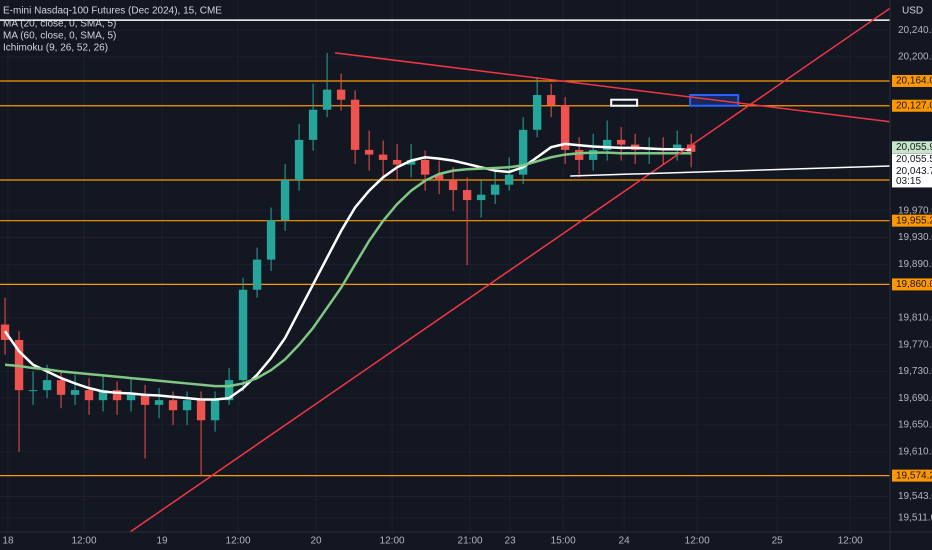 The image size is (932, 550). What do you see at coordinates (915, 318) in the screenshot?
I see `y-tick-label: 19,810.00` at bounding box center [915, 318].